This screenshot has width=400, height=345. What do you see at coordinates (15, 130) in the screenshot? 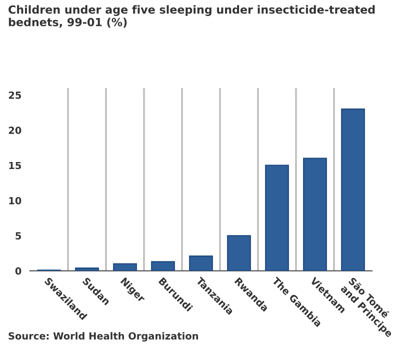
I see `y-tick-label: 20` at bounding box center [15, 130].